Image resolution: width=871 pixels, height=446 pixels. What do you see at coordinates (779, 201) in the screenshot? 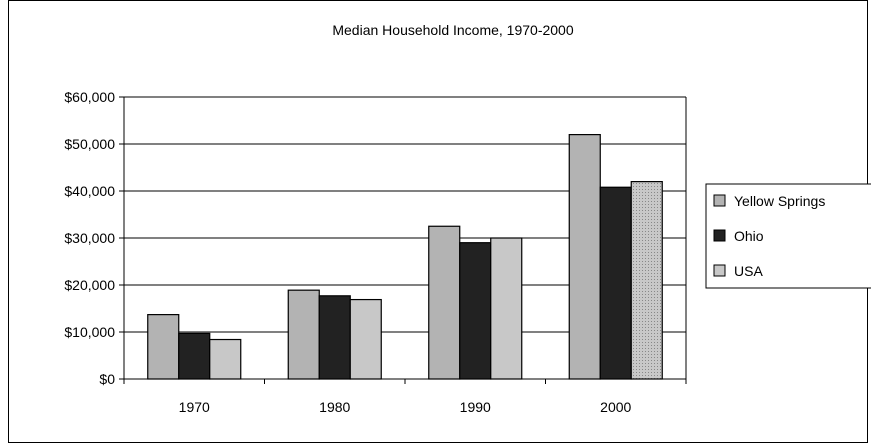
I see `legend-label: Yellow Springs` at bounding box center [779, 201].